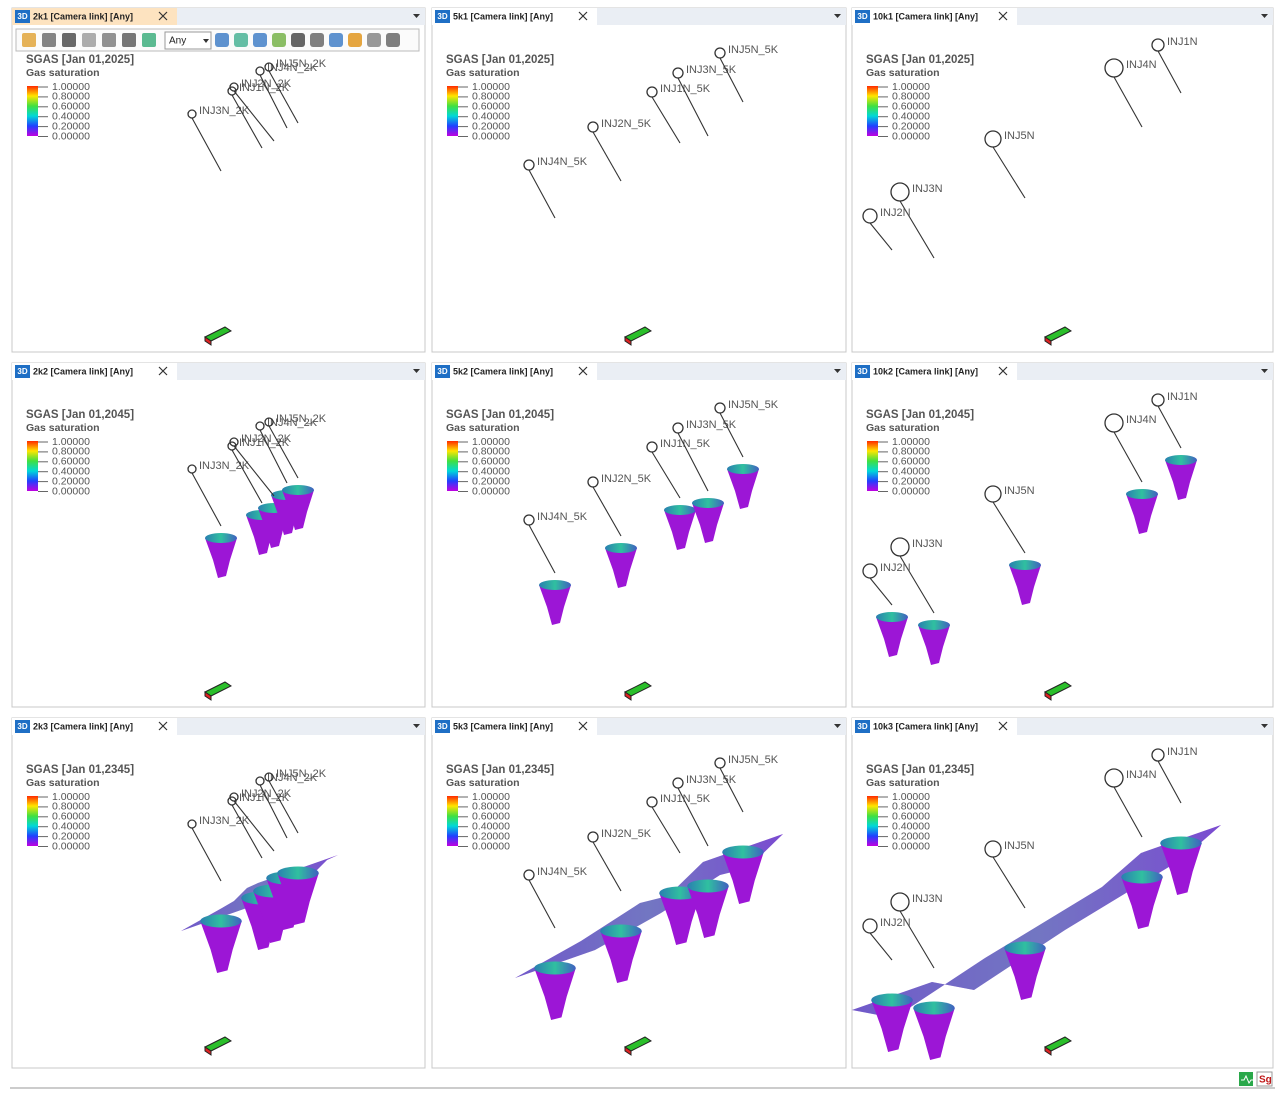 Image resolution: width=1283 pixels, height=1098 pixels. What do you see at coordinates (1062, 535) in the screenshot?
I see `panel` at bounding box center [1062, 535].